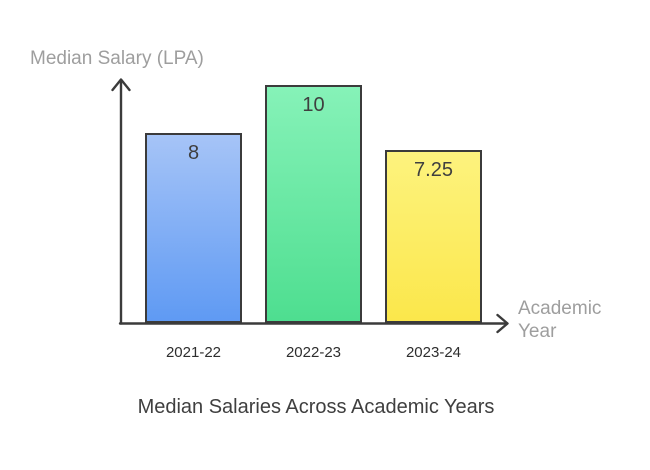 This screenshot has width=650, height=470. What do you see at coordinates (193, 228) in the screenshot?
I see `bar: 8` at bounding box center [193, 228].